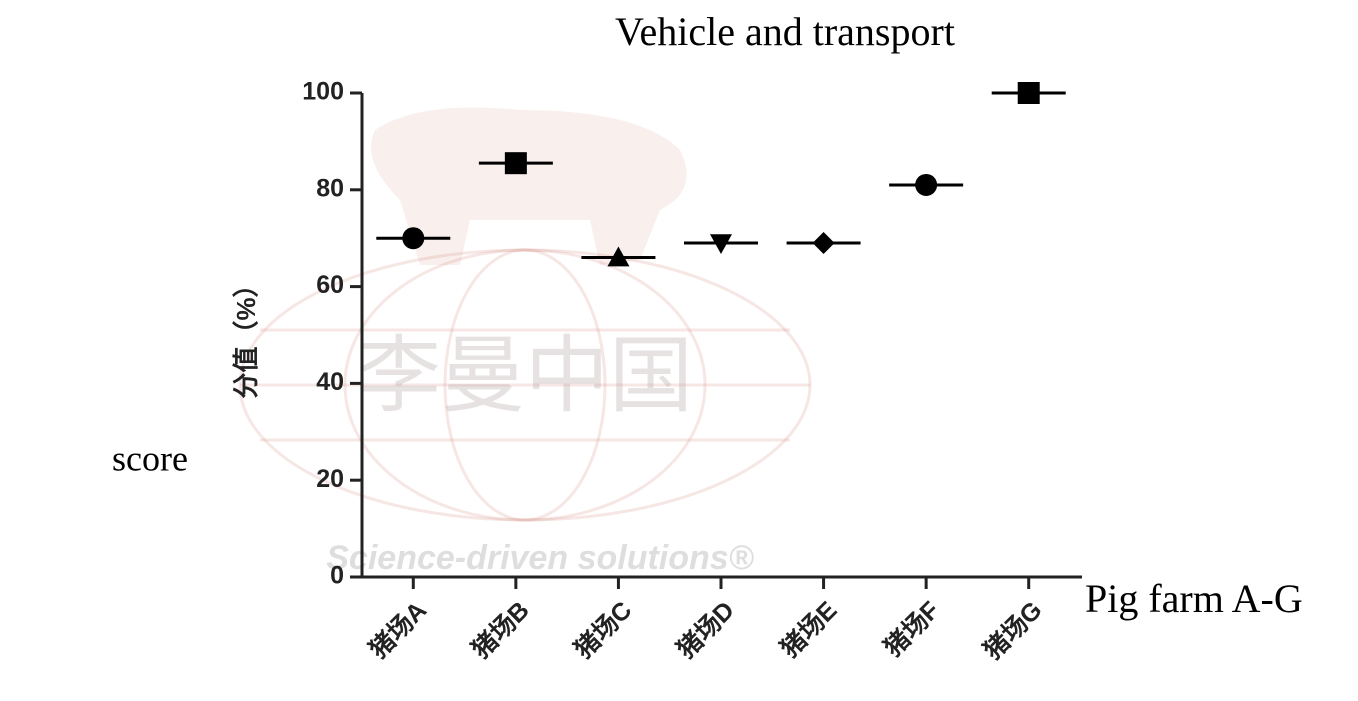  What do you see at coordinates (246, 334) in the screenshot?
I see `y-axis-label: 分值（%）` at bounding box center [246, 334].